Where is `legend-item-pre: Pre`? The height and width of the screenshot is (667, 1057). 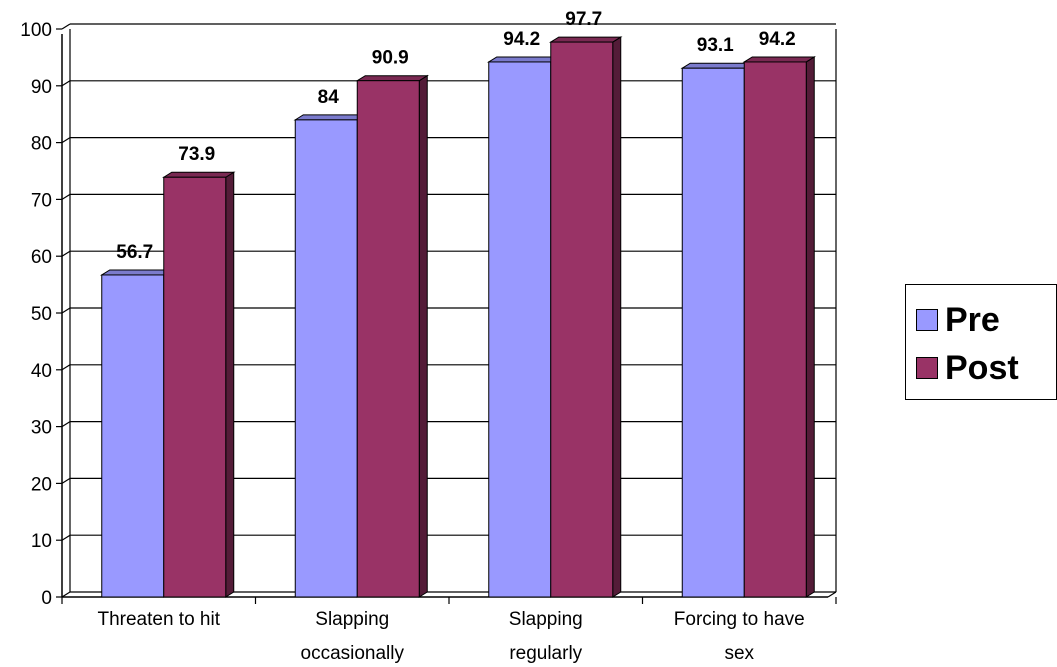 legend-item-pre: Pre is located at coordinates (958, 320).